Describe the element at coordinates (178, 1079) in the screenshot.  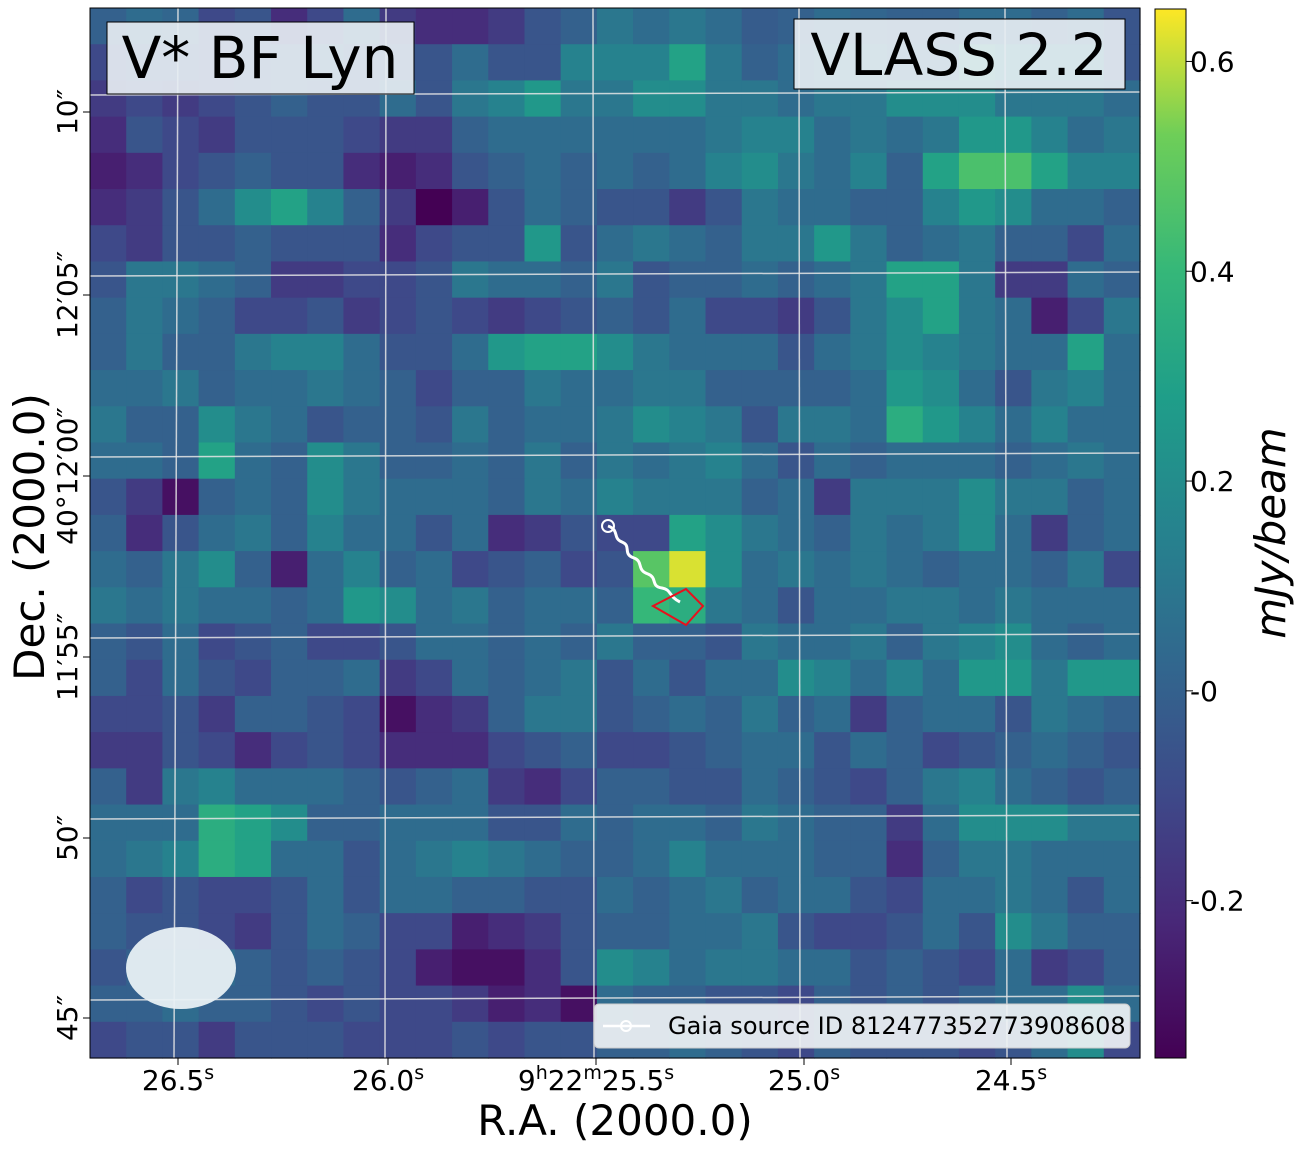
I see `x-tick-label: 26.5s` at that location.